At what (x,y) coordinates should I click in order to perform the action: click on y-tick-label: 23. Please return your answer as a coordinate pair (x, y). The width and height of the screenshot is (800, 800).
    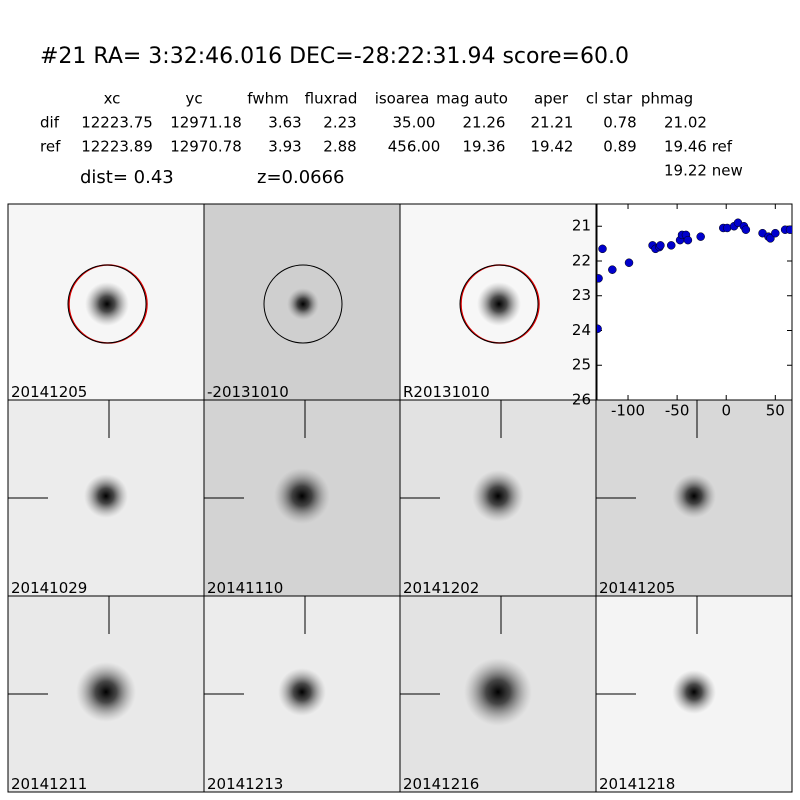
    Looking at the image, I should click on (581, 295).